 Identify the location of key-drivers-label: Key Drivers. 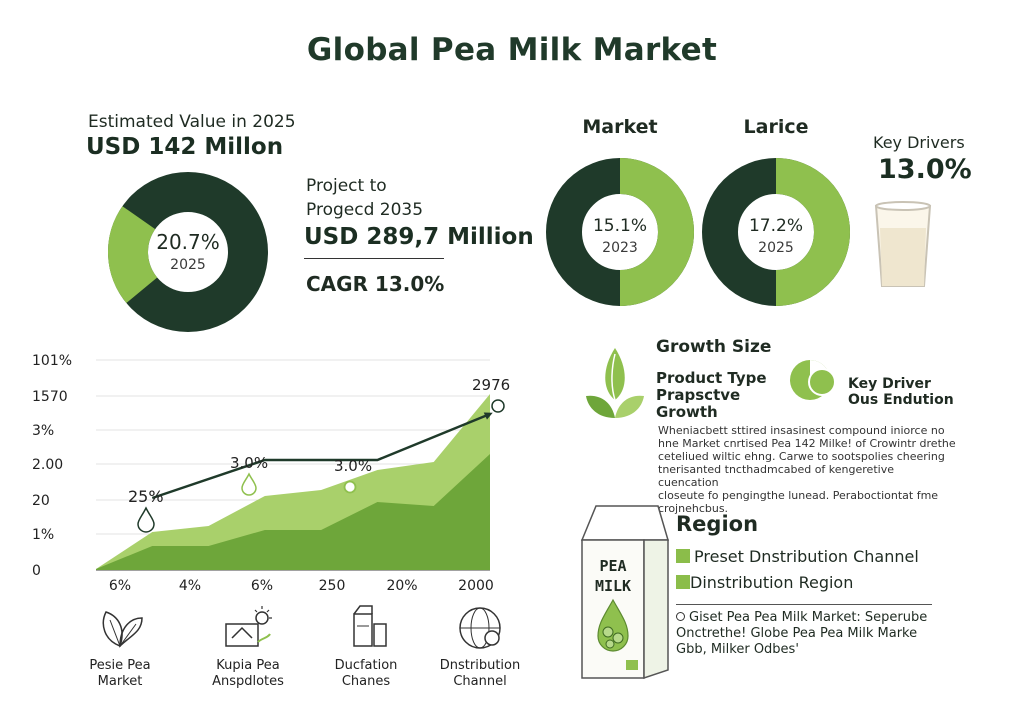
(919, 142).